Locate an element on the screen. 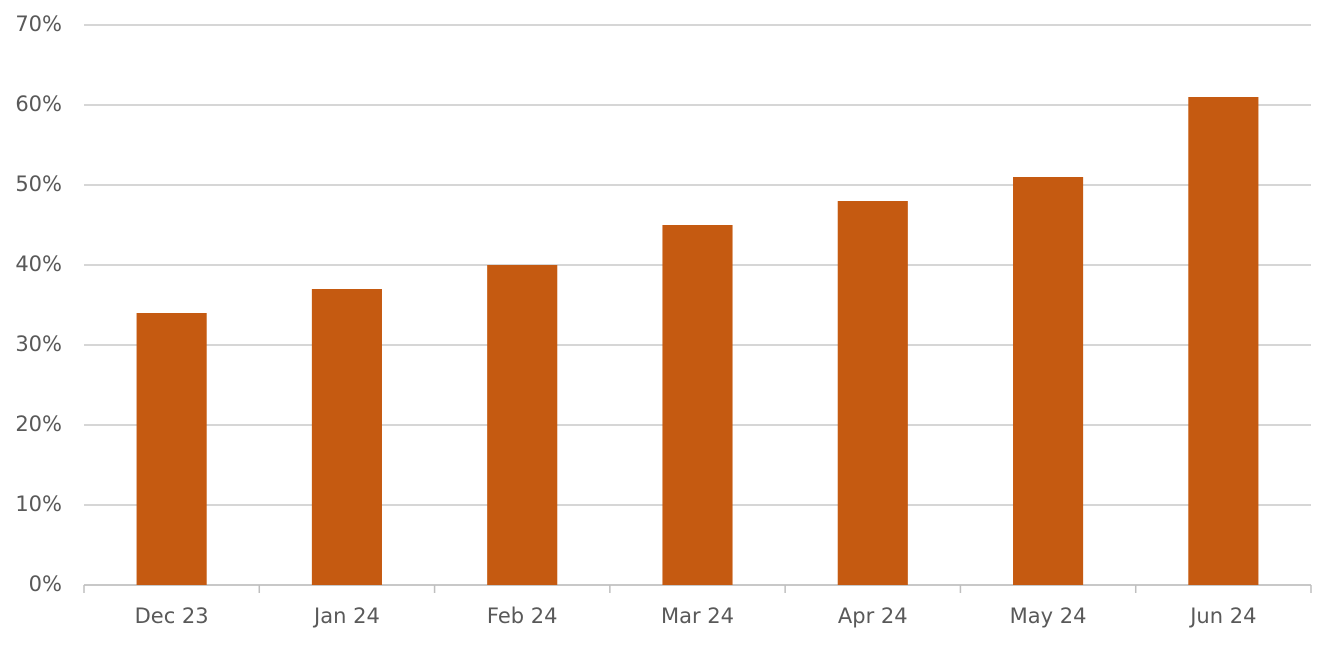  x-tick-label: Jun 24 is located at coordinates (1222, 616).